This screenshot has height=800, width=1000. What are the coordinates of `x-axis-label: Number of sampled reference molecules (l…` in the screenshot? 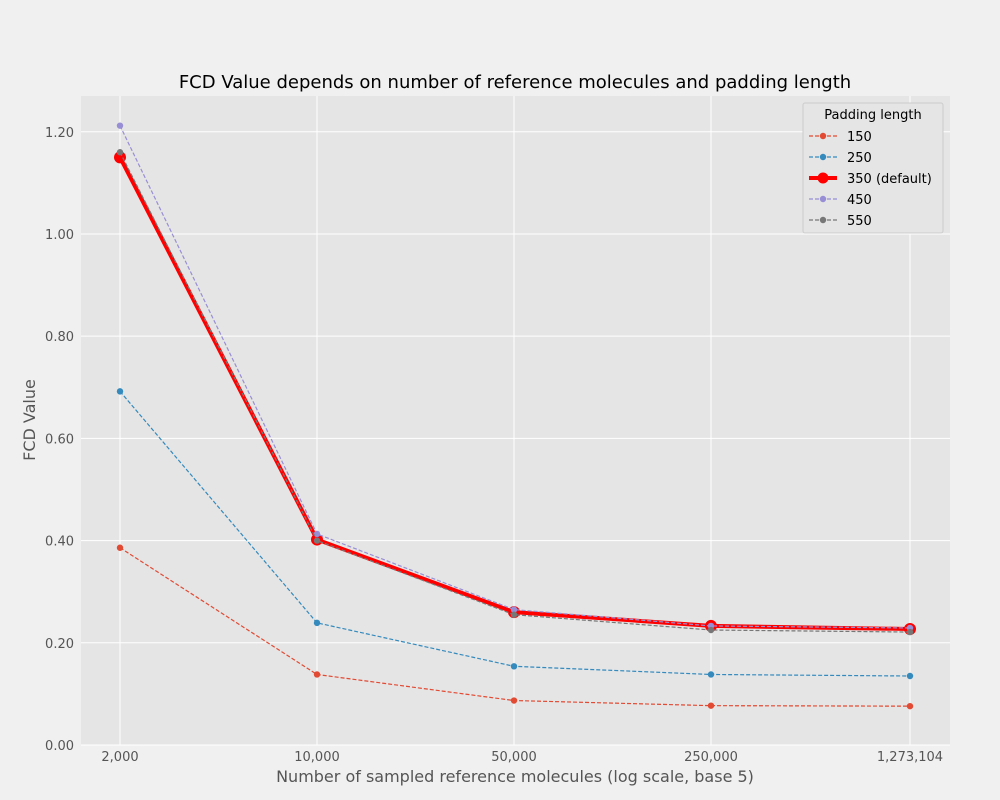 It's located at (515, 776).